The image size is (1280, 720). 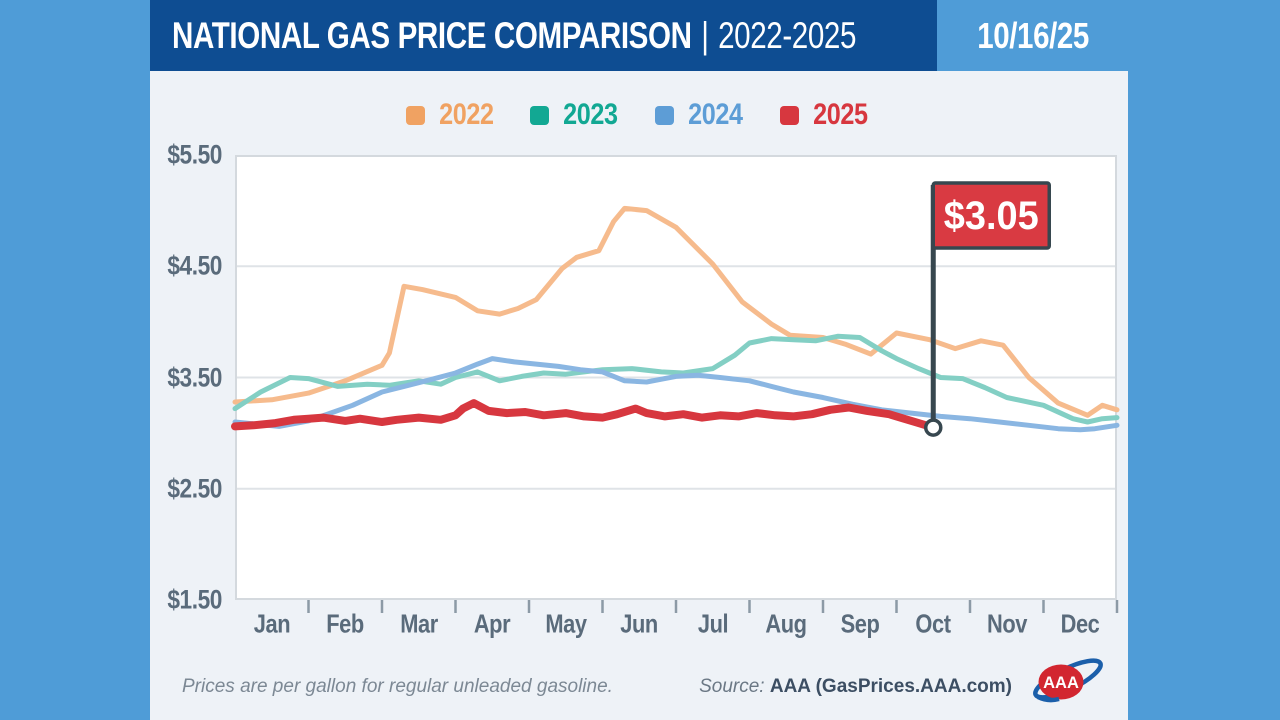 I want to click on source-attribution: Source: AAA (GasPrices.AAA.com), so click(x=855, y=687).